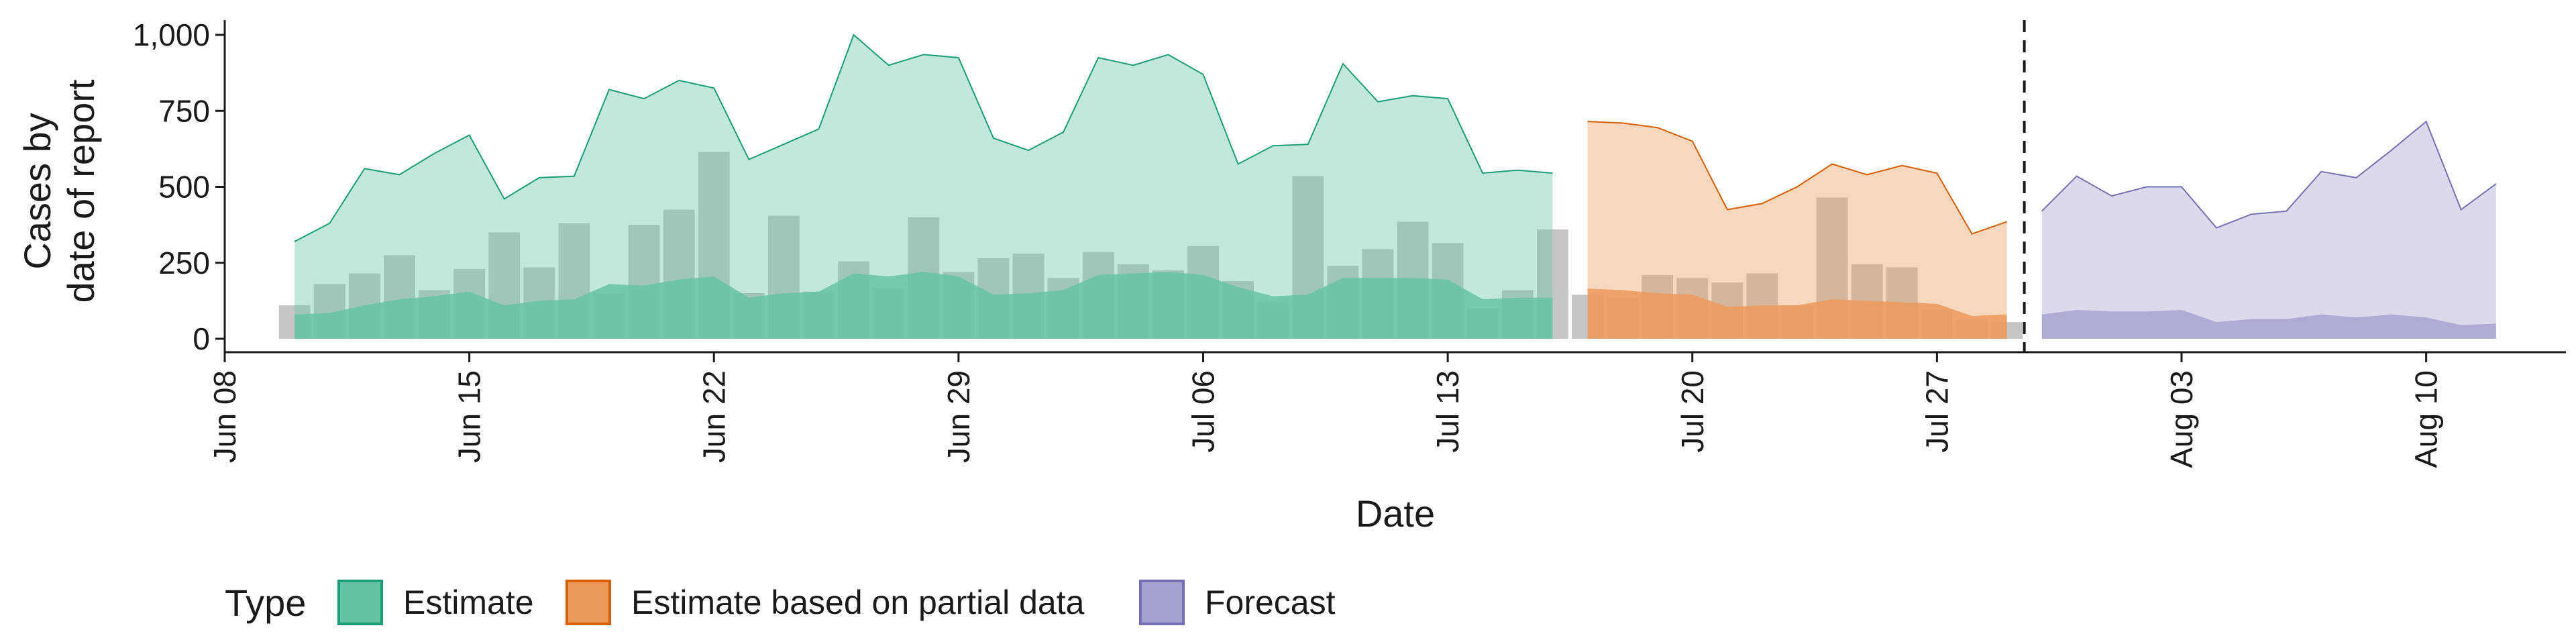 This screenshot has height=644, width=2576. What do you see at coordinates (37, 191) in the screenshot?
I see `y-axis-label-line1: Cases by` at bounding box center [37, 191].